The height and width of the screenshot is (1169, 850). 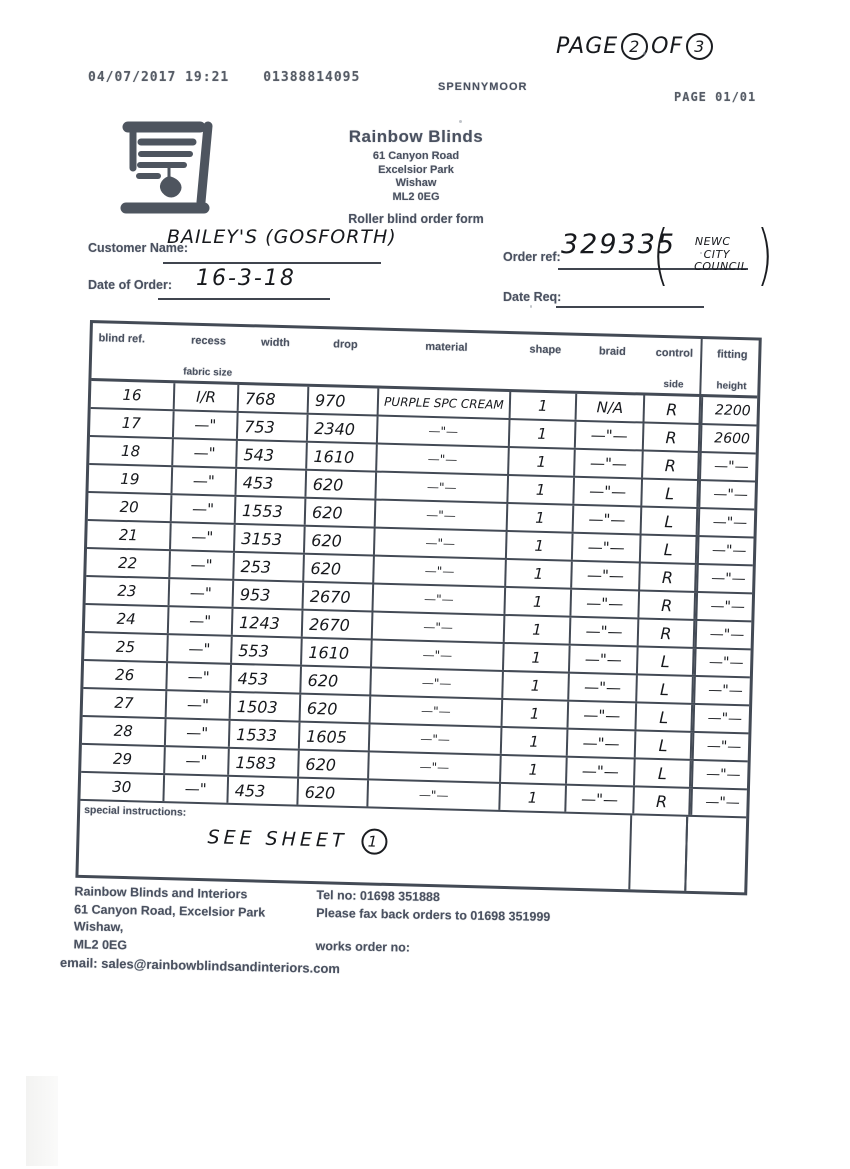 What do you see at coordinates (764, 254) in the screenshot?
I see `note-close-paren: )` at bounding box center [764, 254].